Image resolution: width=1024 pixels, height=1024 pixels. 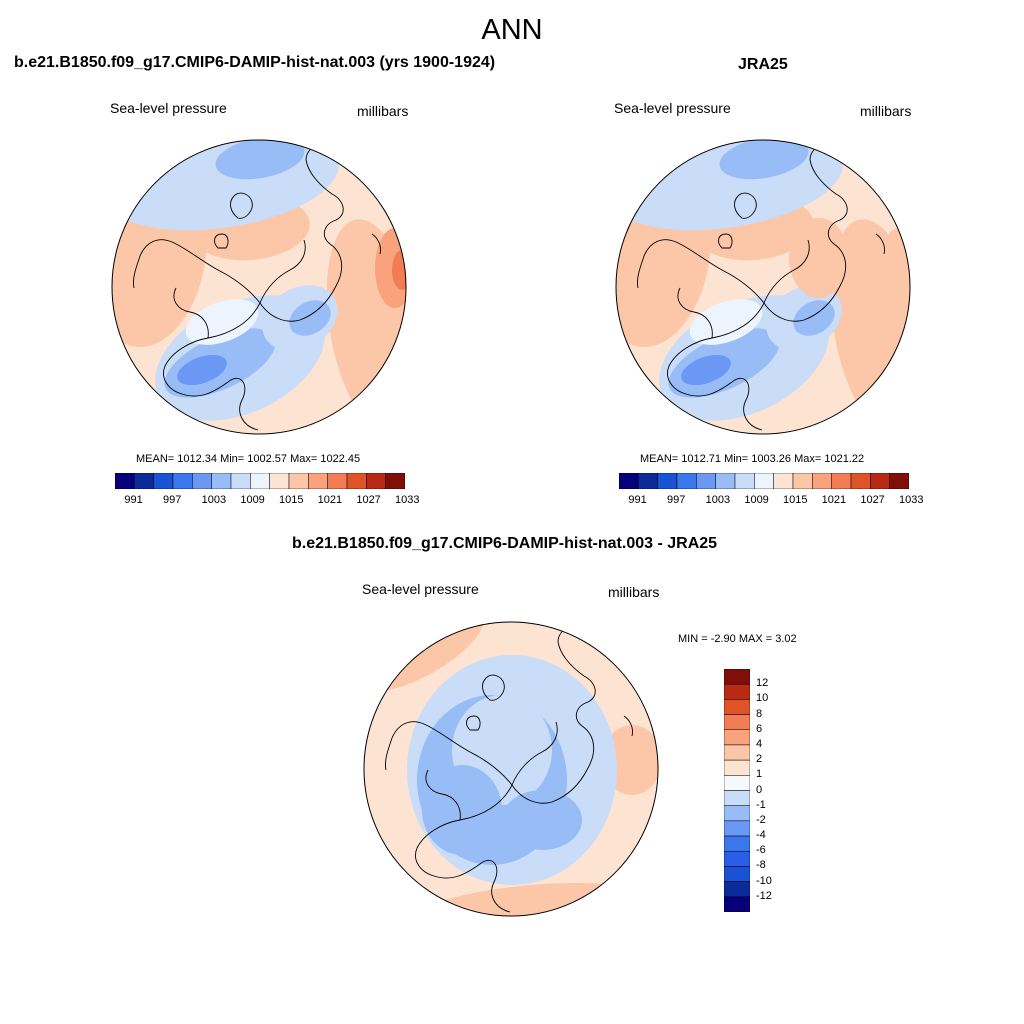 I want to click on colorbar-tick-label: 0, so click(x=759, y=789).